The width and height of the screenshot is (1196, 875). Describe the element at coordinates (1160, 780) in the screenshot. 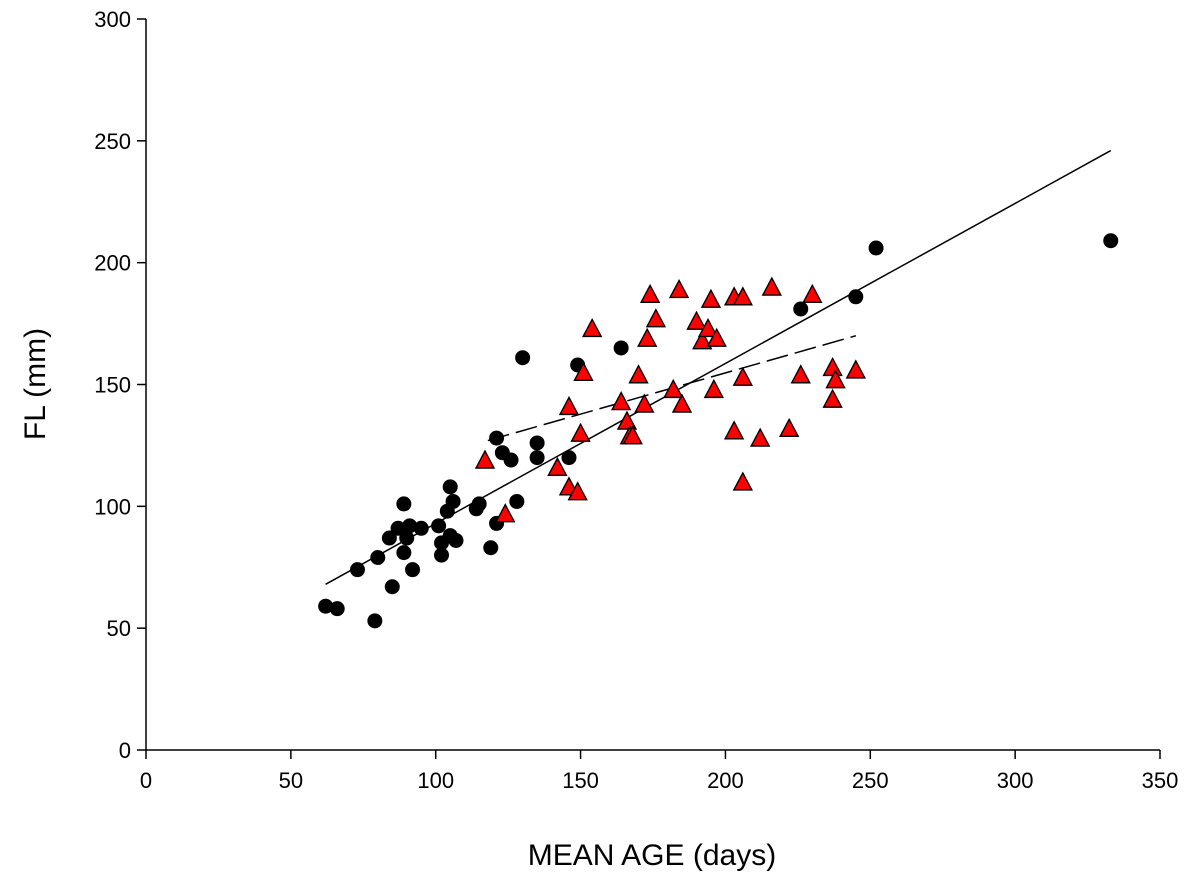

I see `x-tick-label: 350` at that location.